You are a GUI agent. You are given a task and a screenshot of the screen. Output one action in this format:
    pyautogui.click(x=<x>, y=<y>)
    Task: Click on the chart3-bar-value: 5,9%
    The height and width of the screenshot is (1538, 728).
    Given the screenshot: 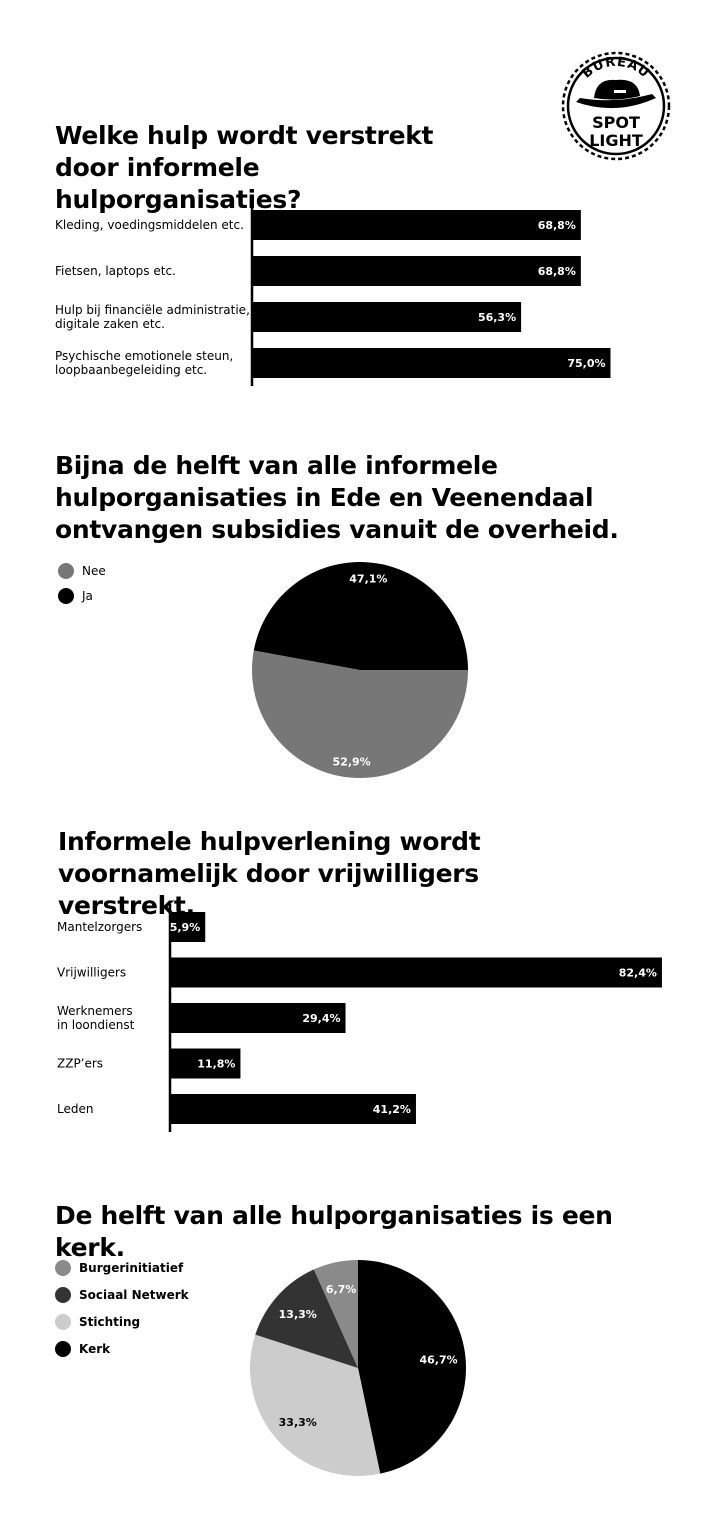 What is the action you would take?
    pyautogui.click(x=185, y=927)
    